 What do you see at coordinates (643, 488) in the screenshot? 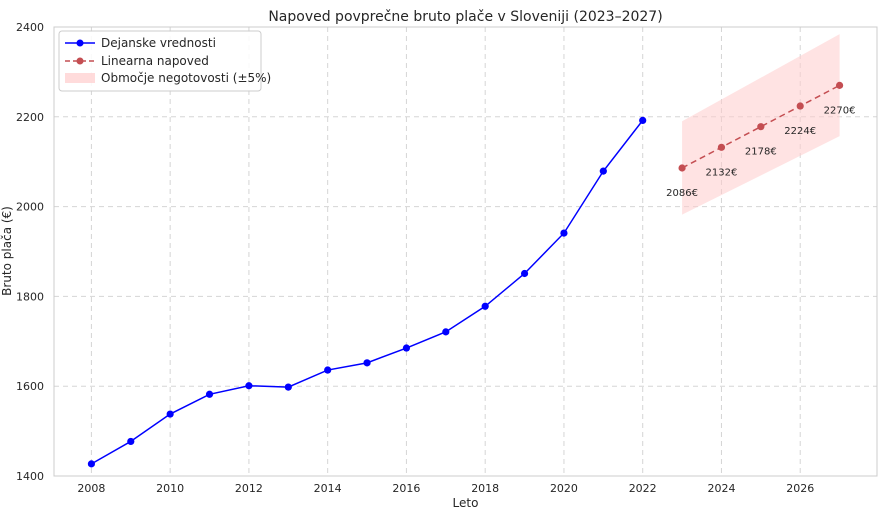
I see `x-tick-label: 2022` at bounding box center [643, 488].